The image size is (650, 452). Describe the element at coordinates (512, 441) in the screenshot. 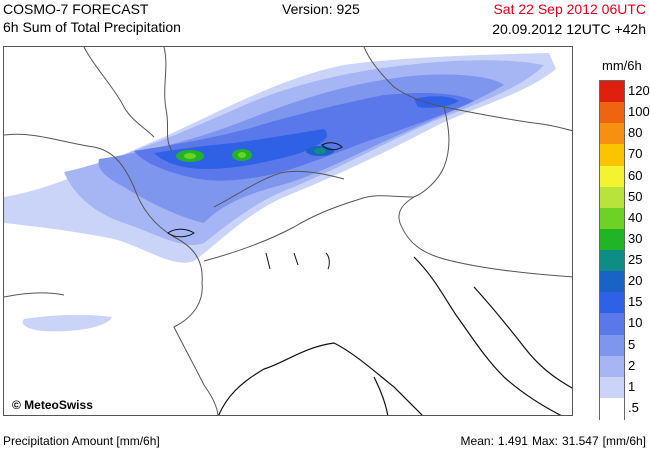

I see `mean-value: 1.491` at that location.